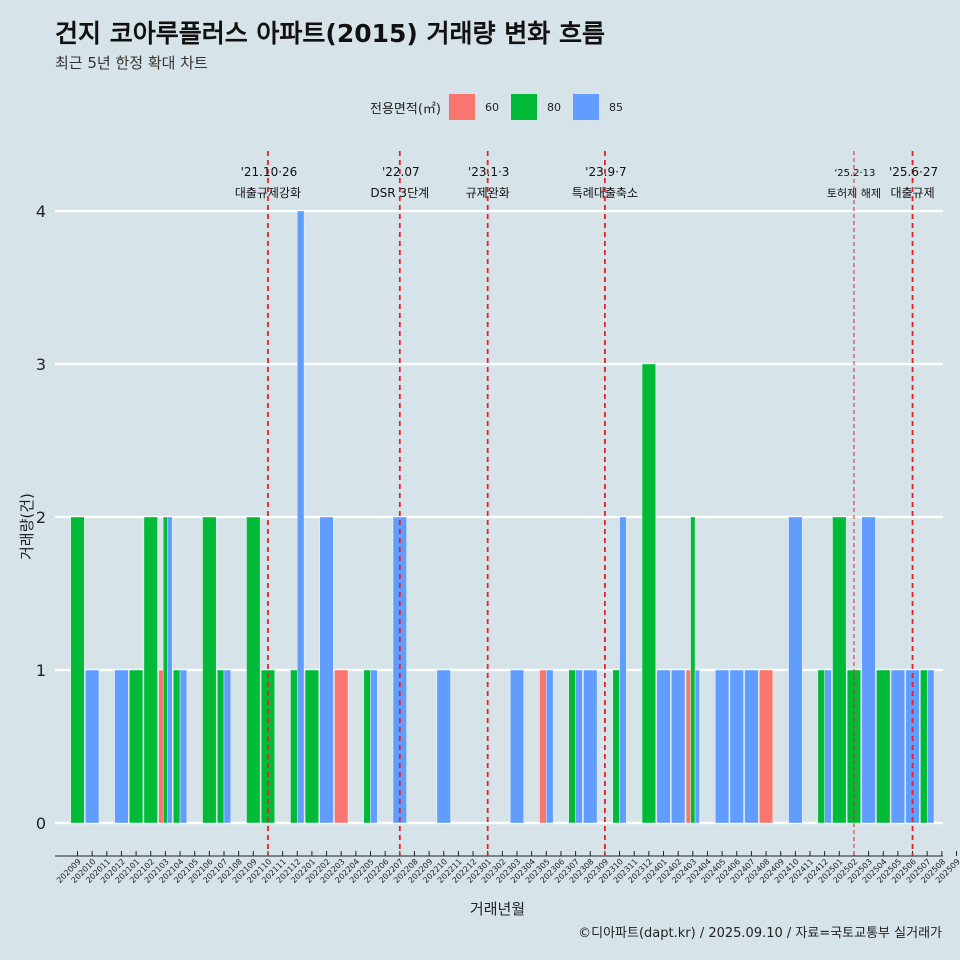  Describe the element at coordinates (401, 172) in the screenshot. I see `event-date-label: '22.07` at that location.